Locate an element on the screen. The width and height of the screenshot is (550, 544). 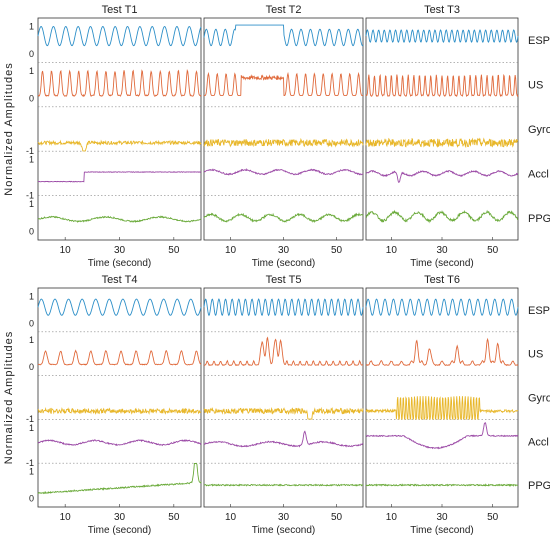
panel-title: Test T2 is located at coordinates (284, 10).